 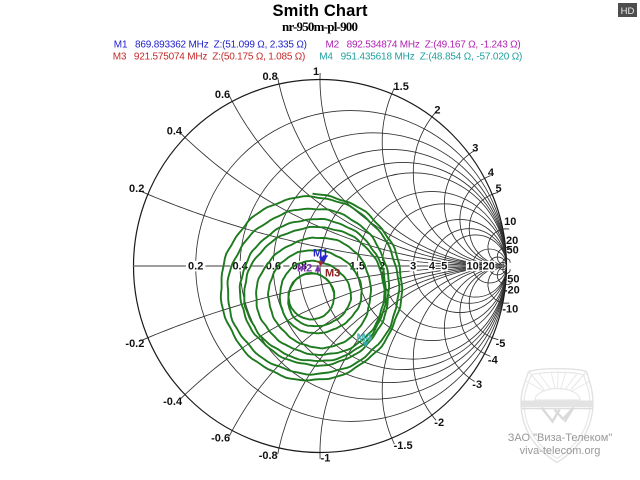 I want to click on svg-text: HD, so click(x=628, y=11).